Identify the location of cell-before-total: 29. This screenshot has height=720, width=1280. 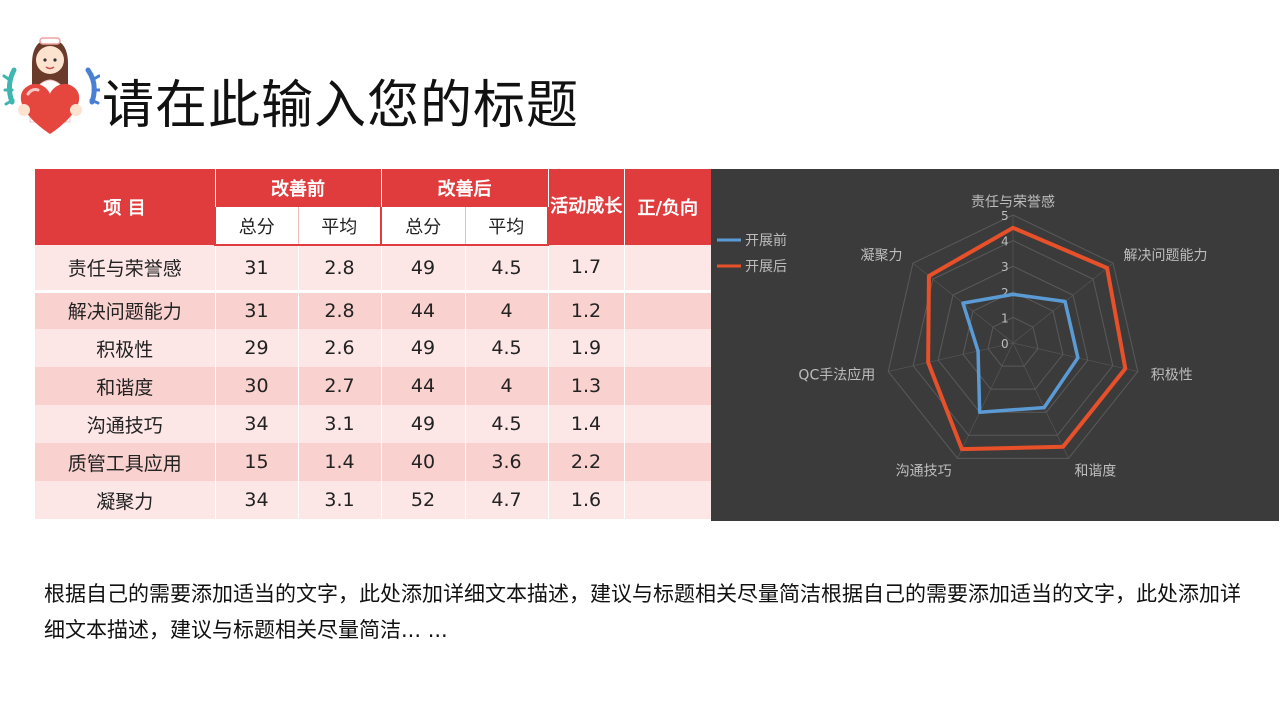
(257, 348).